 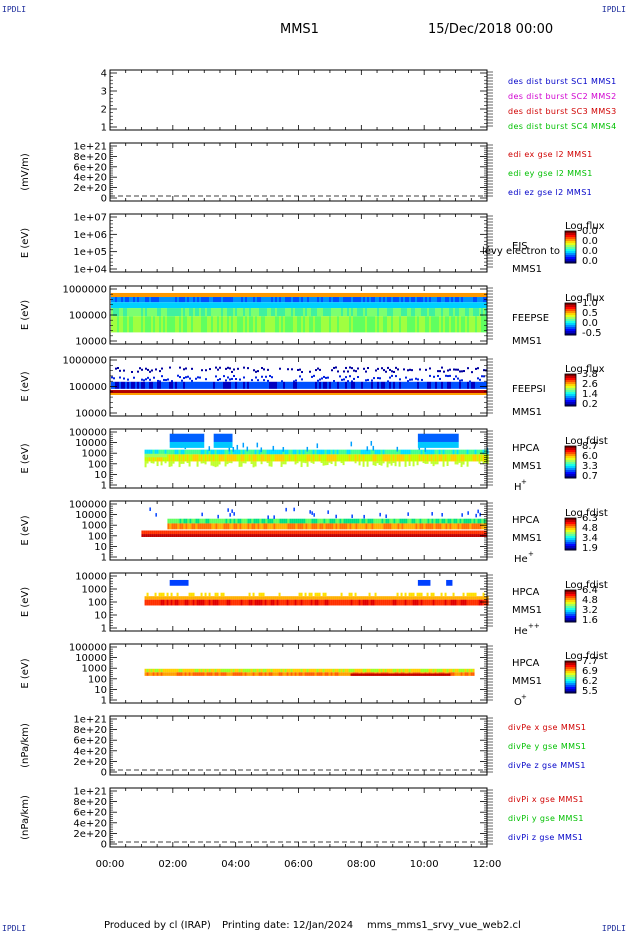 What do you see at coordinates (590, 548) in the screenshot?
I see `colorbar-tick-label: 1.9` at bounding box center [590, 548].